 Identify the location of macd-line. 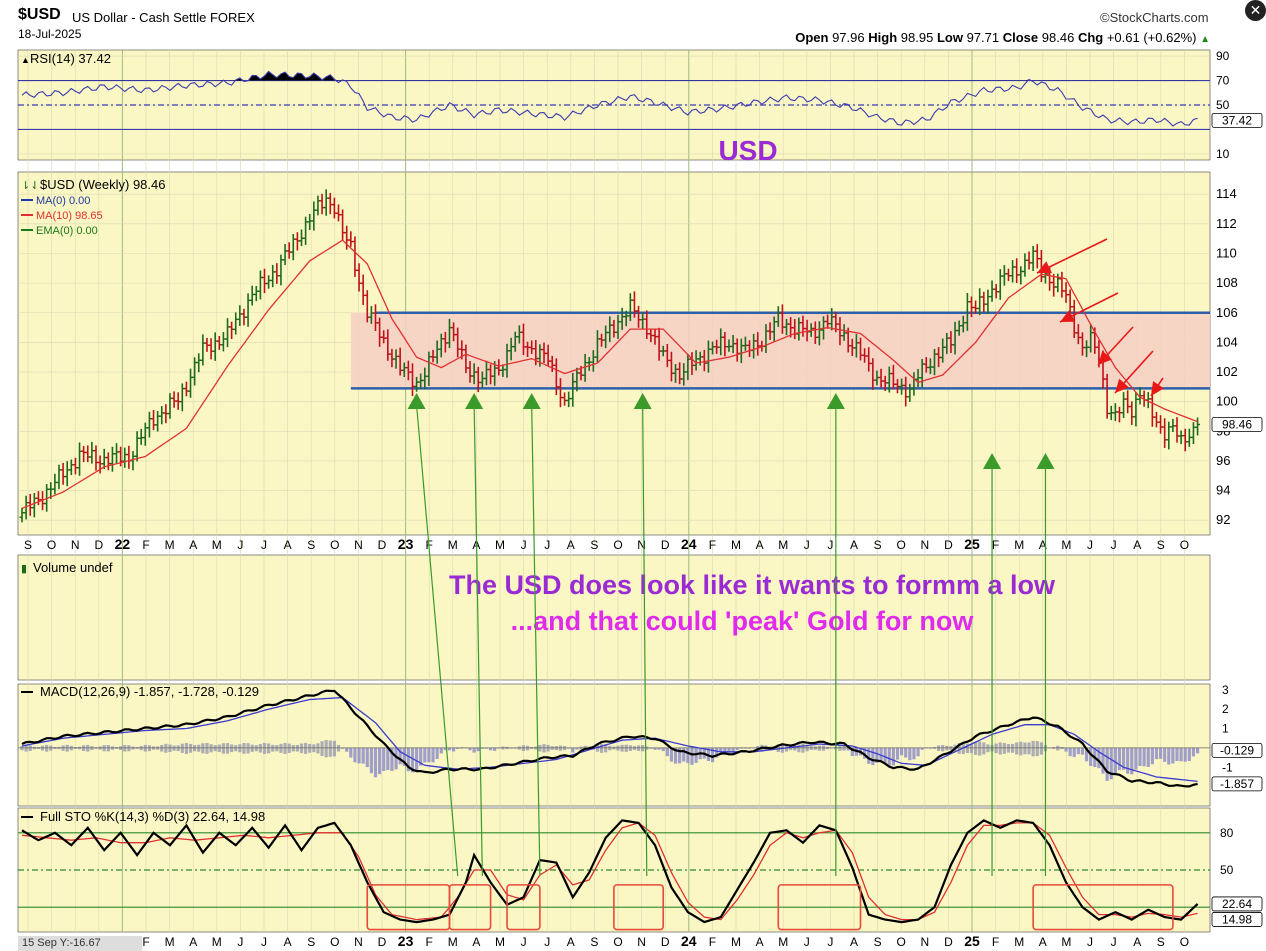
(609, 738).